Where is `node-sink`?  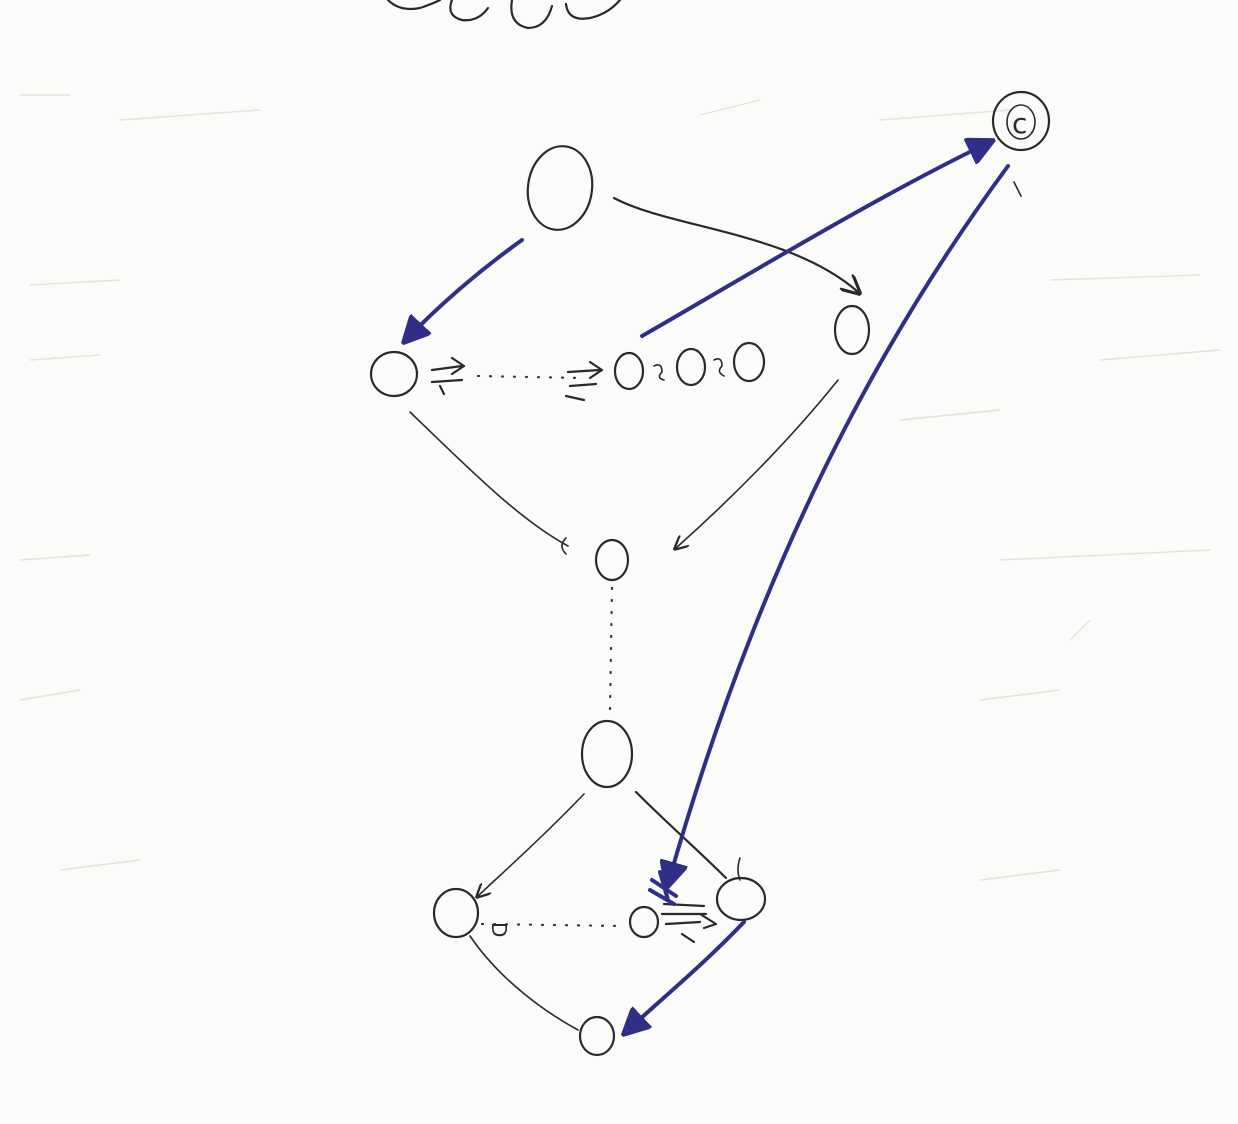
node-sink is located at coordinates (597, 1036).